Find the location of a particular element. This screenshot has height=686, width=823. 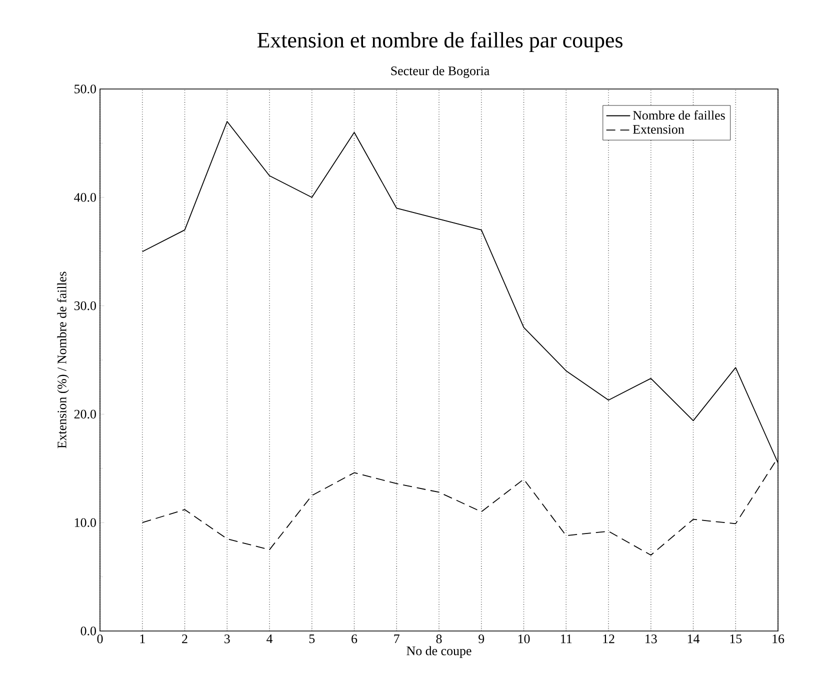

y-tick-label: 50.0 is located at coordinates (85, 89).